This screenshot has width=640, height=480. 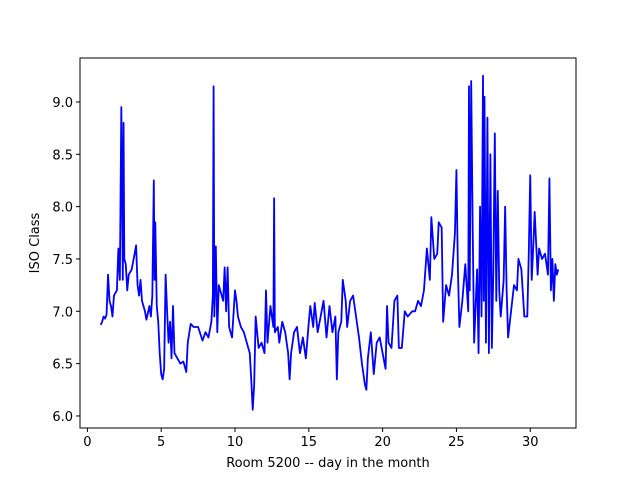 I want to click on x-tick-label: 5, so click(x=161, y=442).